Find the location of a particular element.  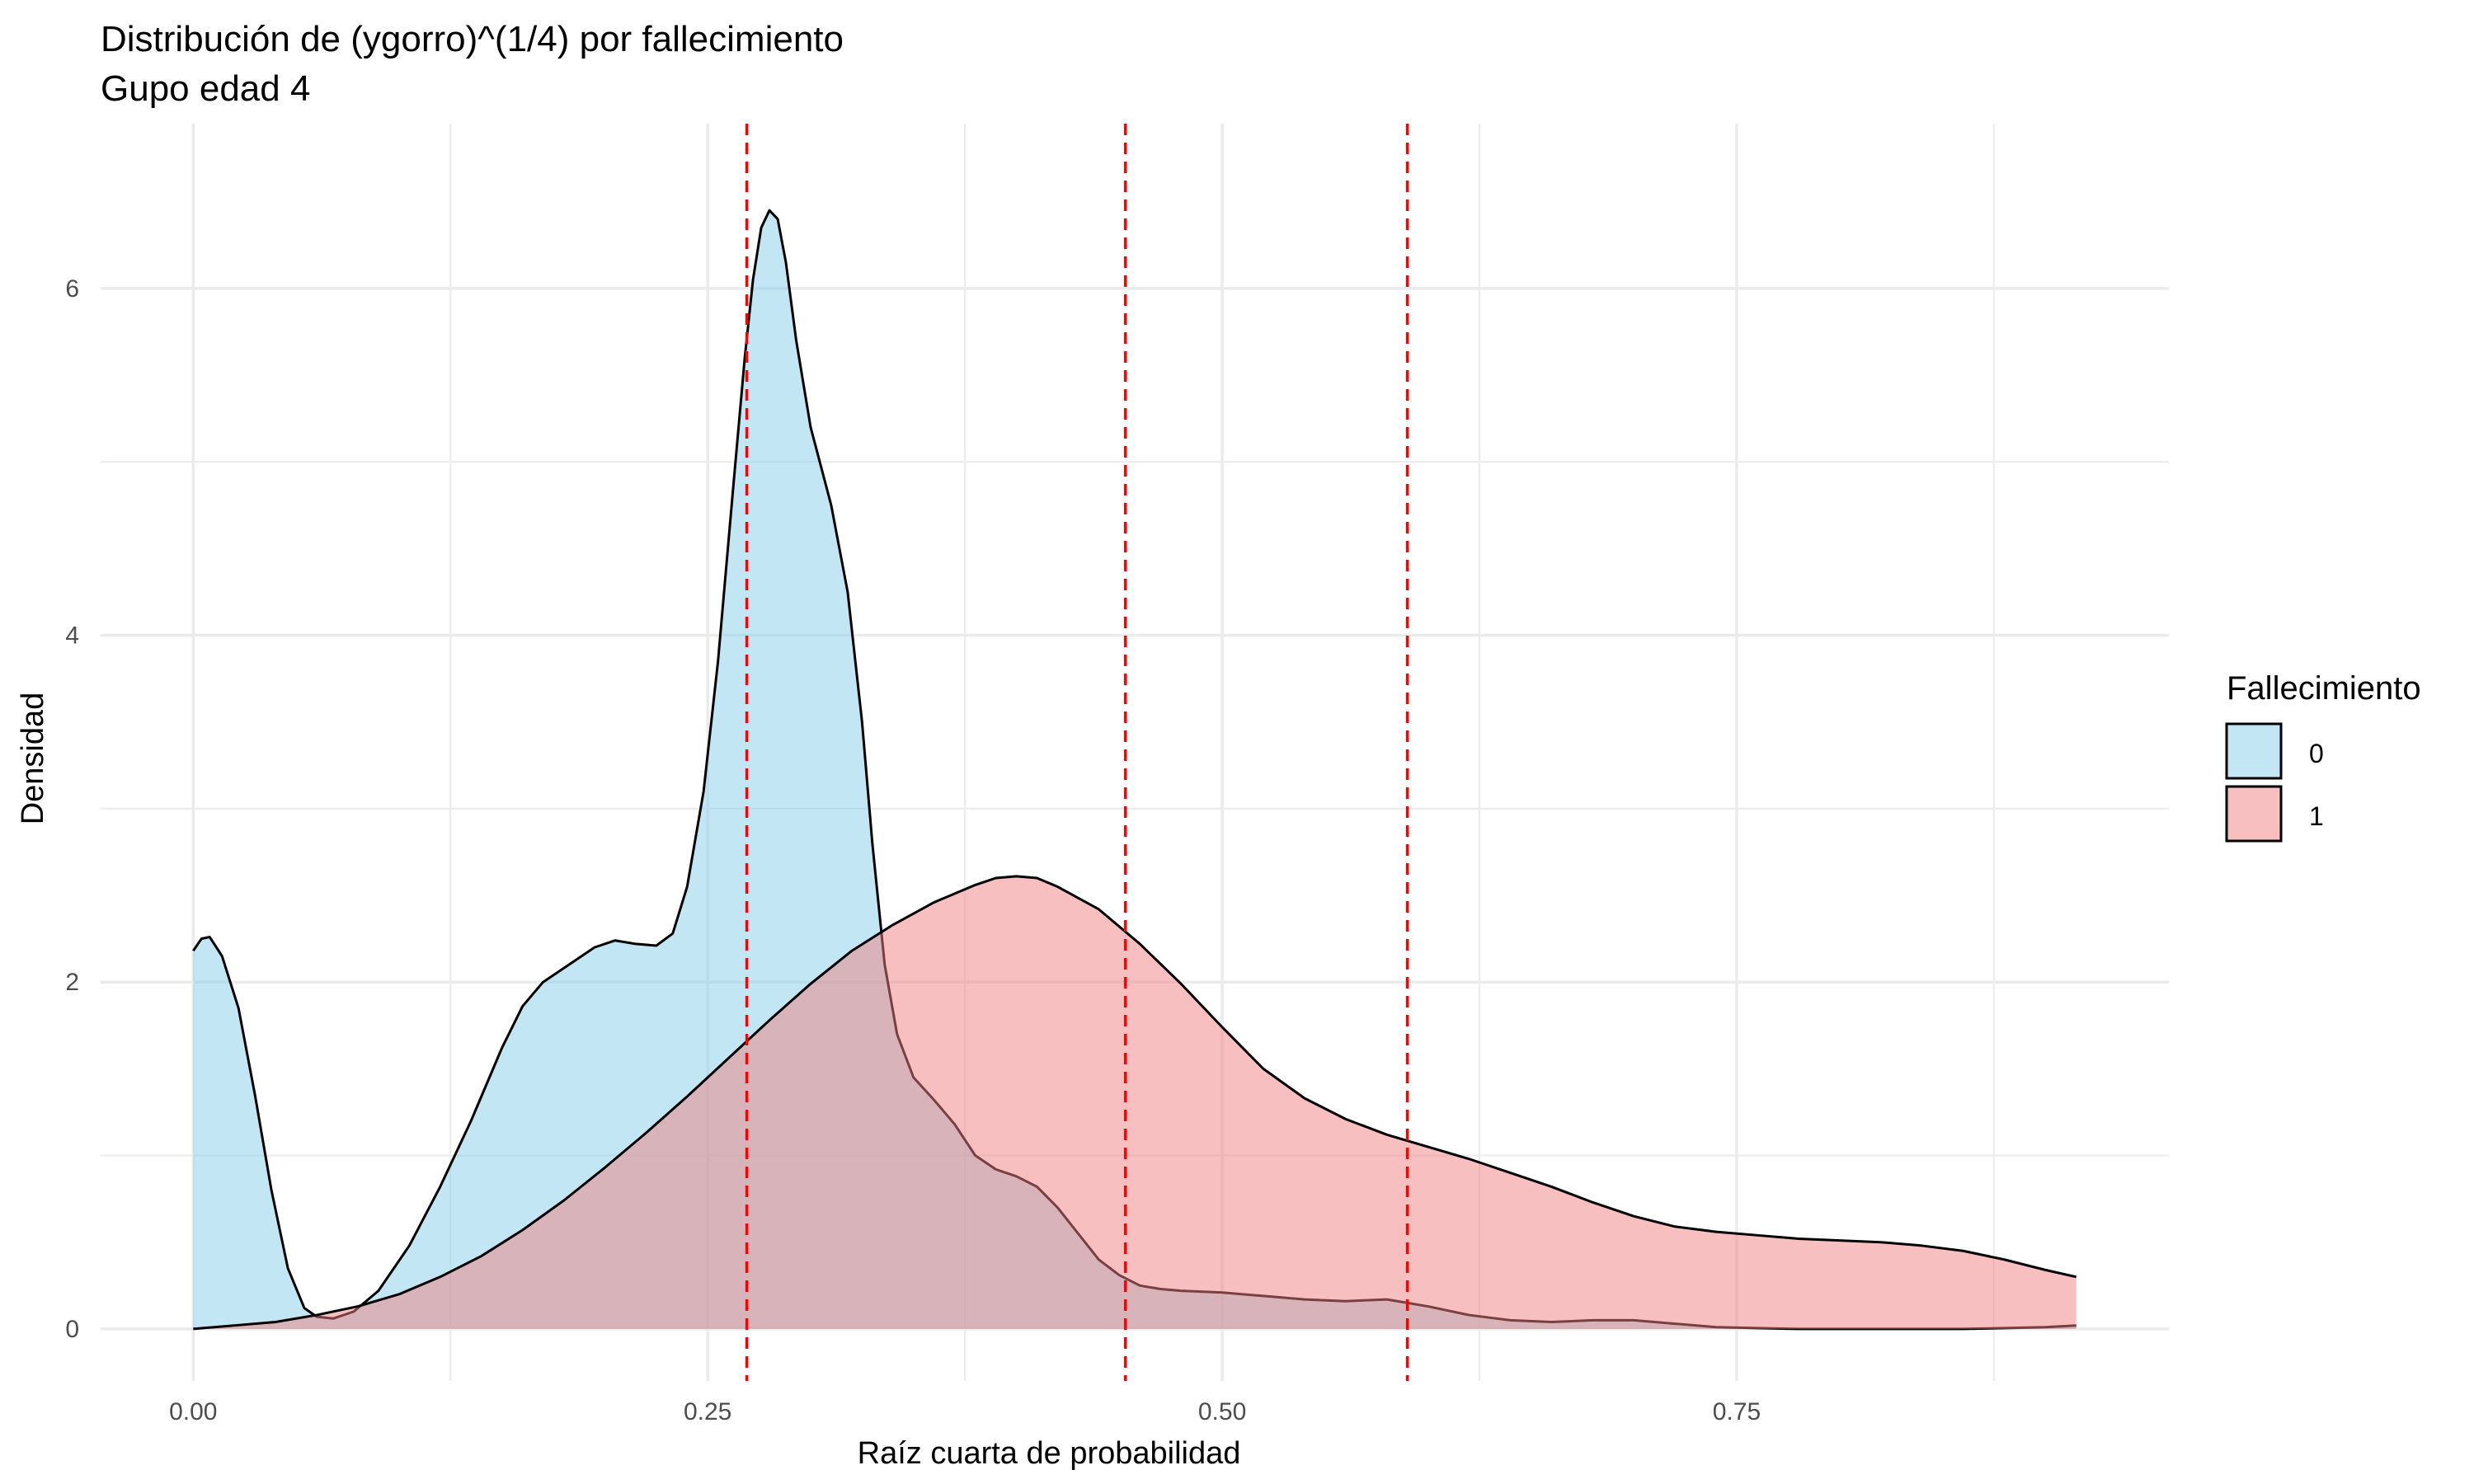

y-axis-ticks: 0 2 4 6 is located at coordinates (72, 809).